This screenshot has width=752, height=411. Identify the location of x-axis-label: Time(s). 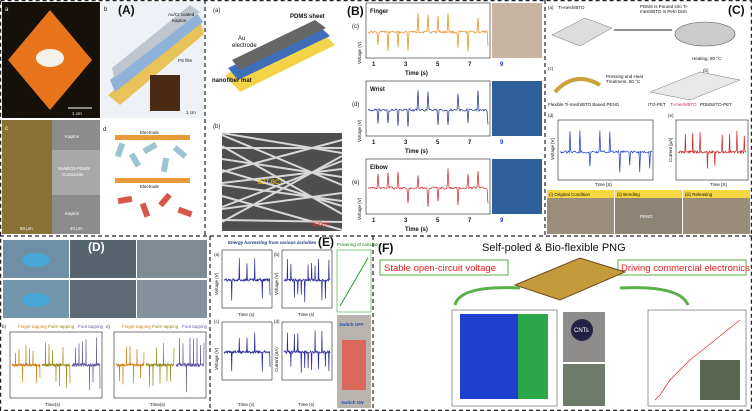
(158, 404).